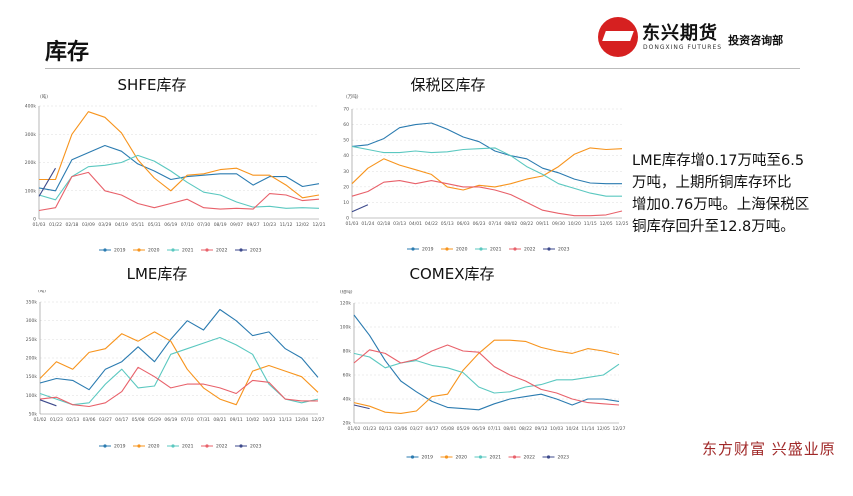 This screenshot has height=496, width=853. I want to click on y-tick-label: 50k, so click(33, 415).